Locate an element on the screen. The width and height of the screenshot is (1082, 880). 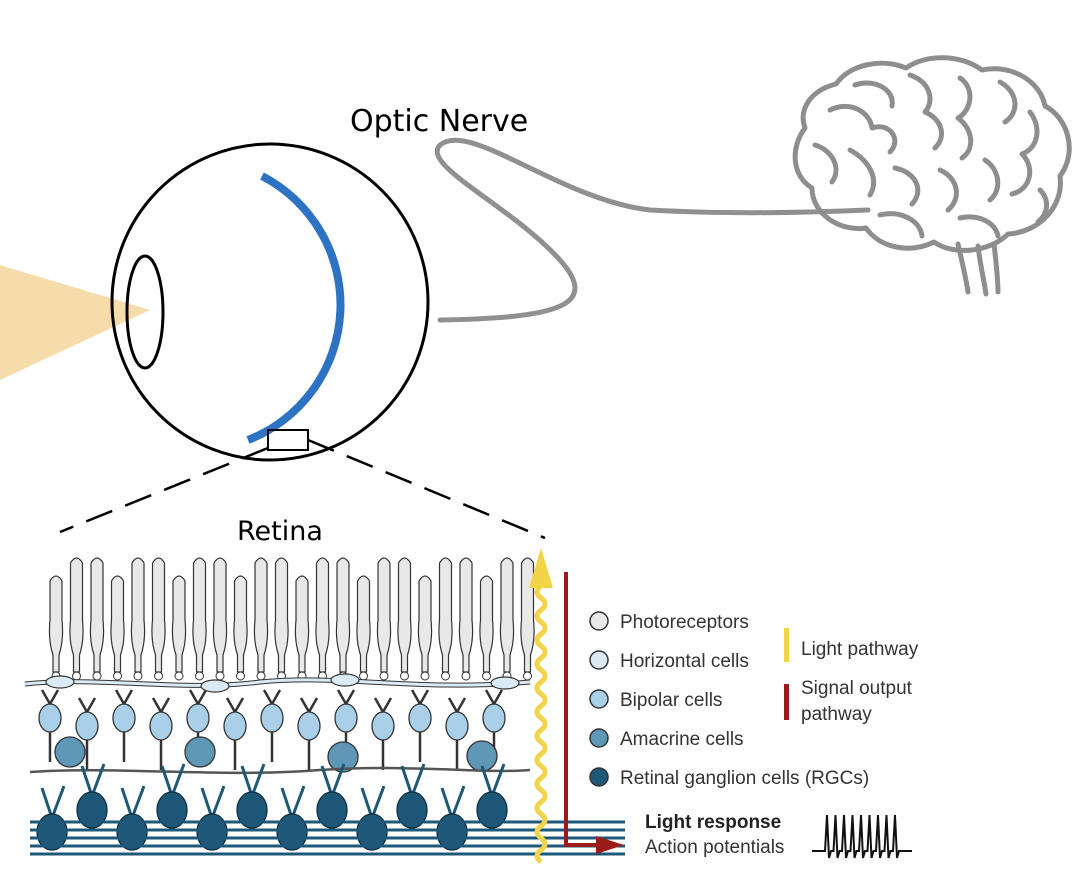
retina-label: Retina is located at coordinates (280, 531).